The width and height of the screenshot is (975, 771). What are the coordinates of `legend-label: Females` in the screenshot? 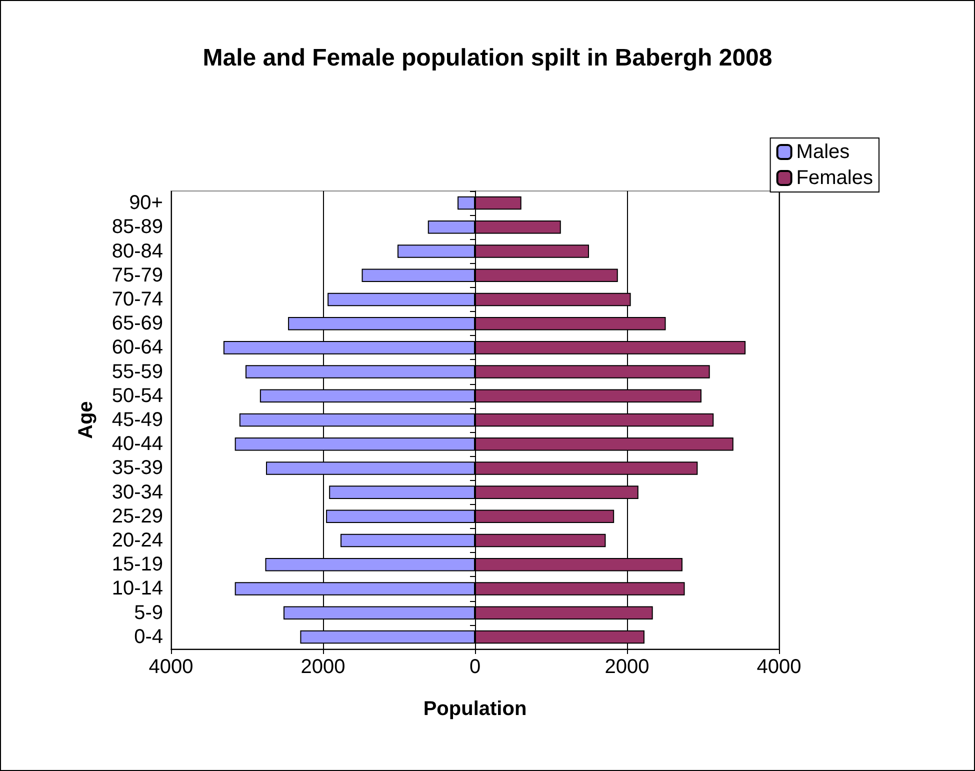 It's located at (835, 178).